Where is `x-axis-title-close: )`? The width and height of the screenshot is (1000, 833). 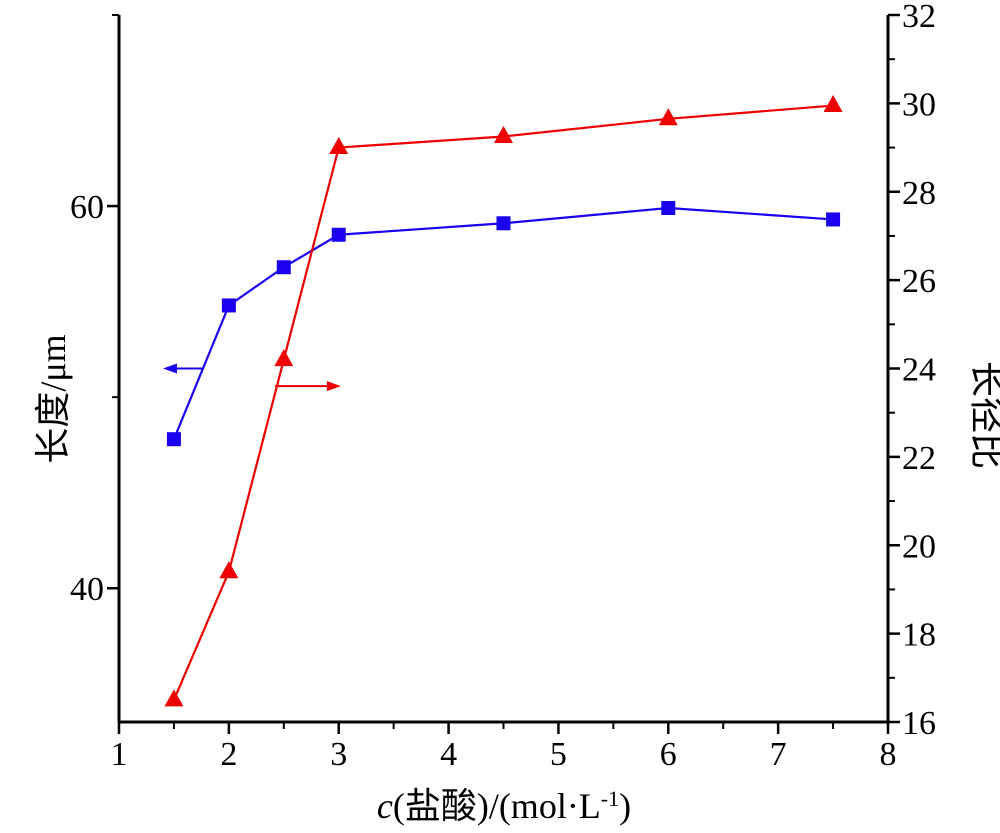
x-axis-title-close: ) is located at coordinates (625, 806).